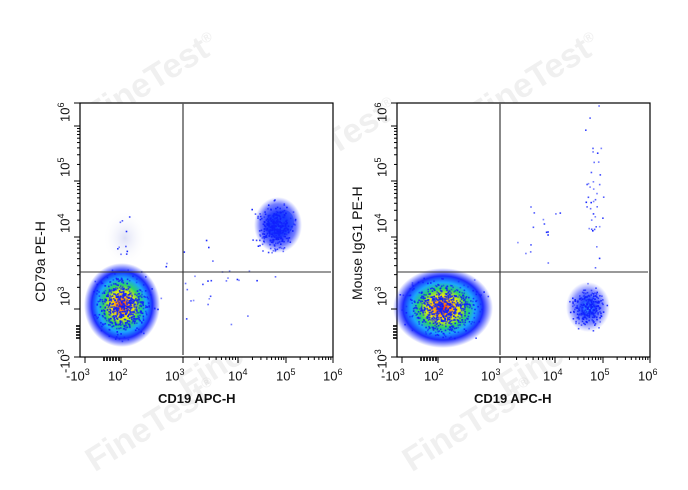 The image size is (688, 490). I want to click on y-tick-label: 10³, so click(381, 296).